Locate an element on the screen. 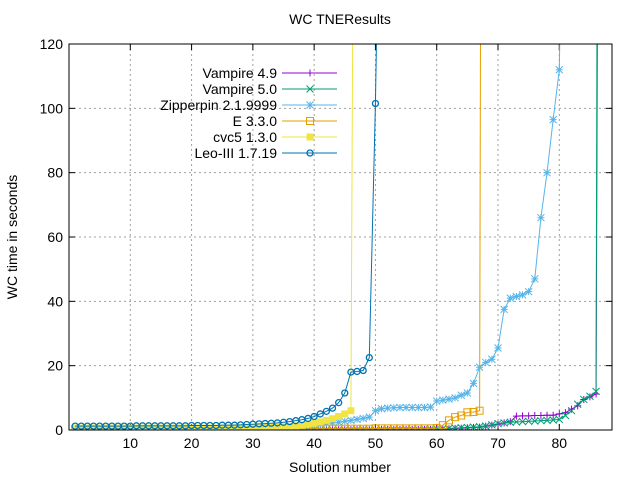  x-tick-label: 60 is located at coordinates (437, 443).